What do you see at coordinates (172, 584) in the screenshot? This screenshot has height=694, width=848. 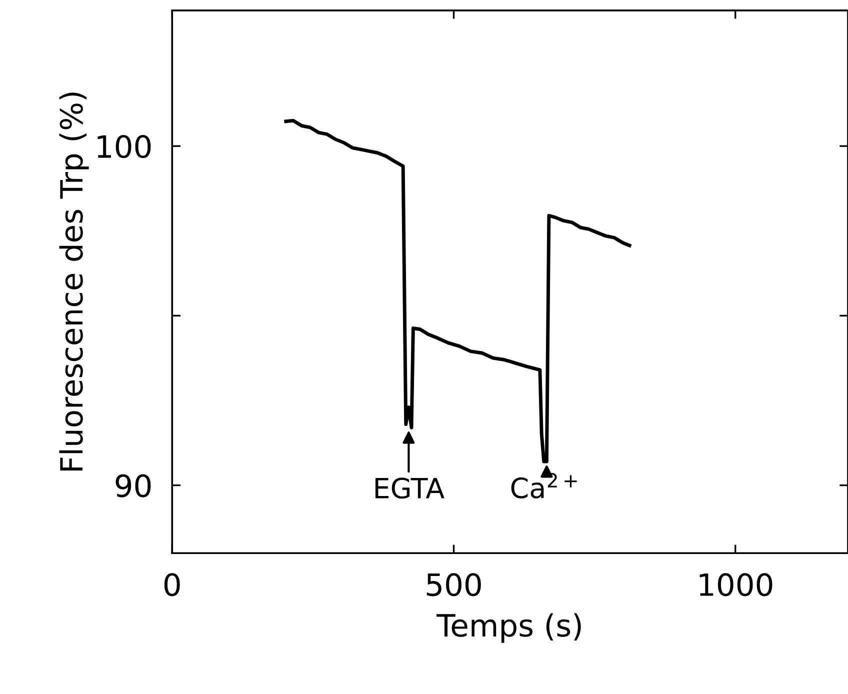 I see `x-tick-label: 0` at bounding box center [172, 584].